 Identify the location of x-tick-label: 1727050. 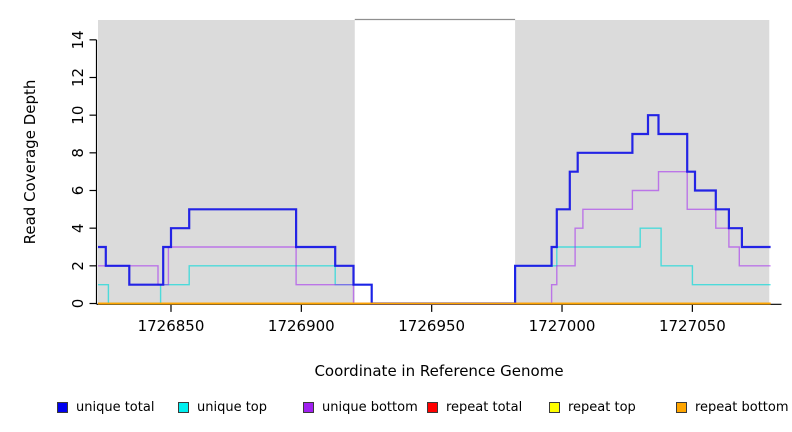
(692, 326).